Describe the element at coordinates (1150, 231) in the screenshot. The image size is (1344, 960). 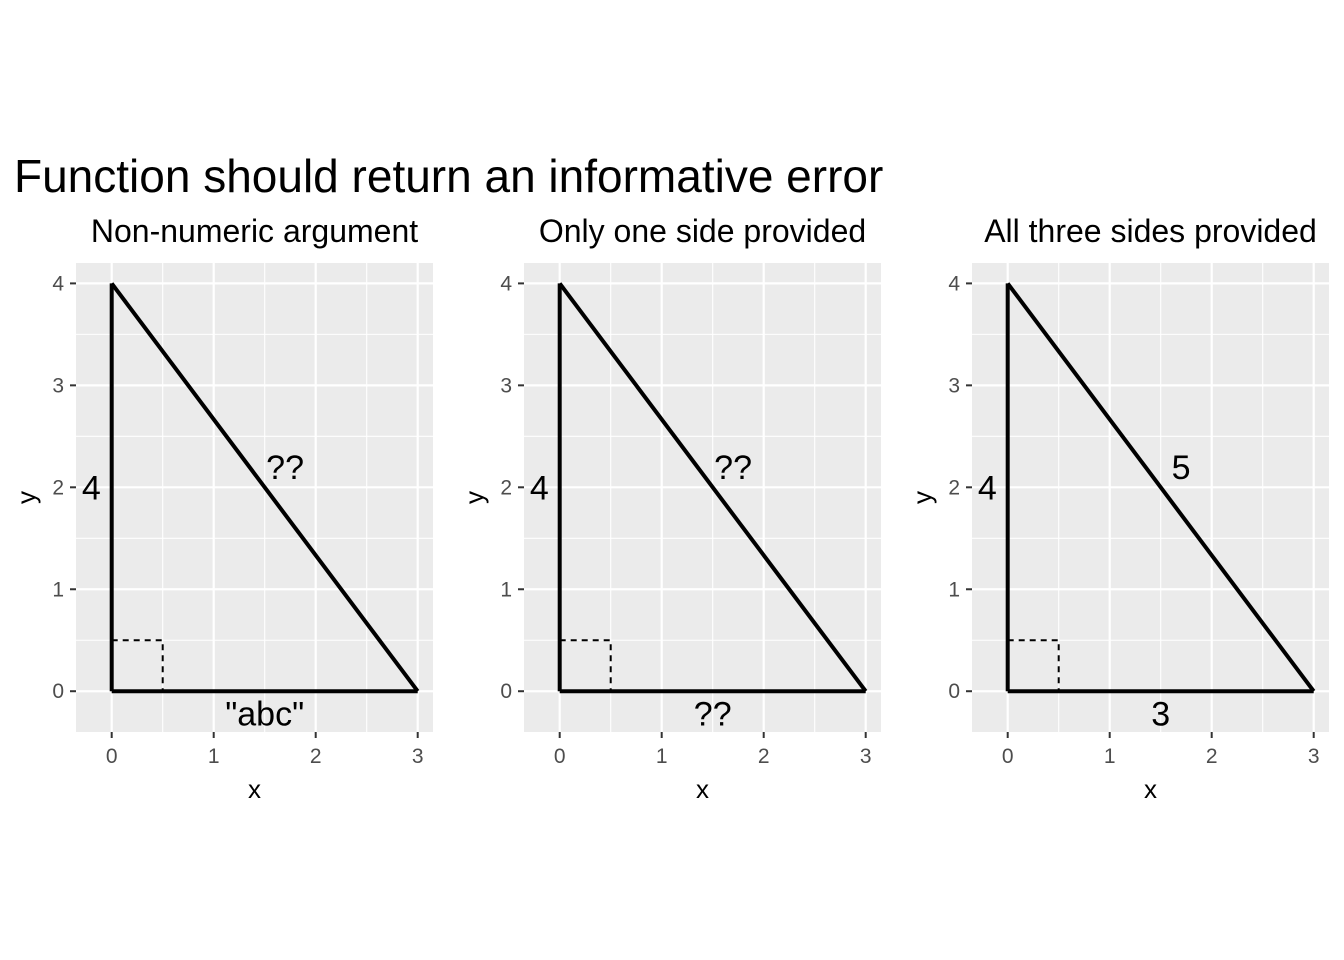
I see `panel-title: All three sides provided` at that location.